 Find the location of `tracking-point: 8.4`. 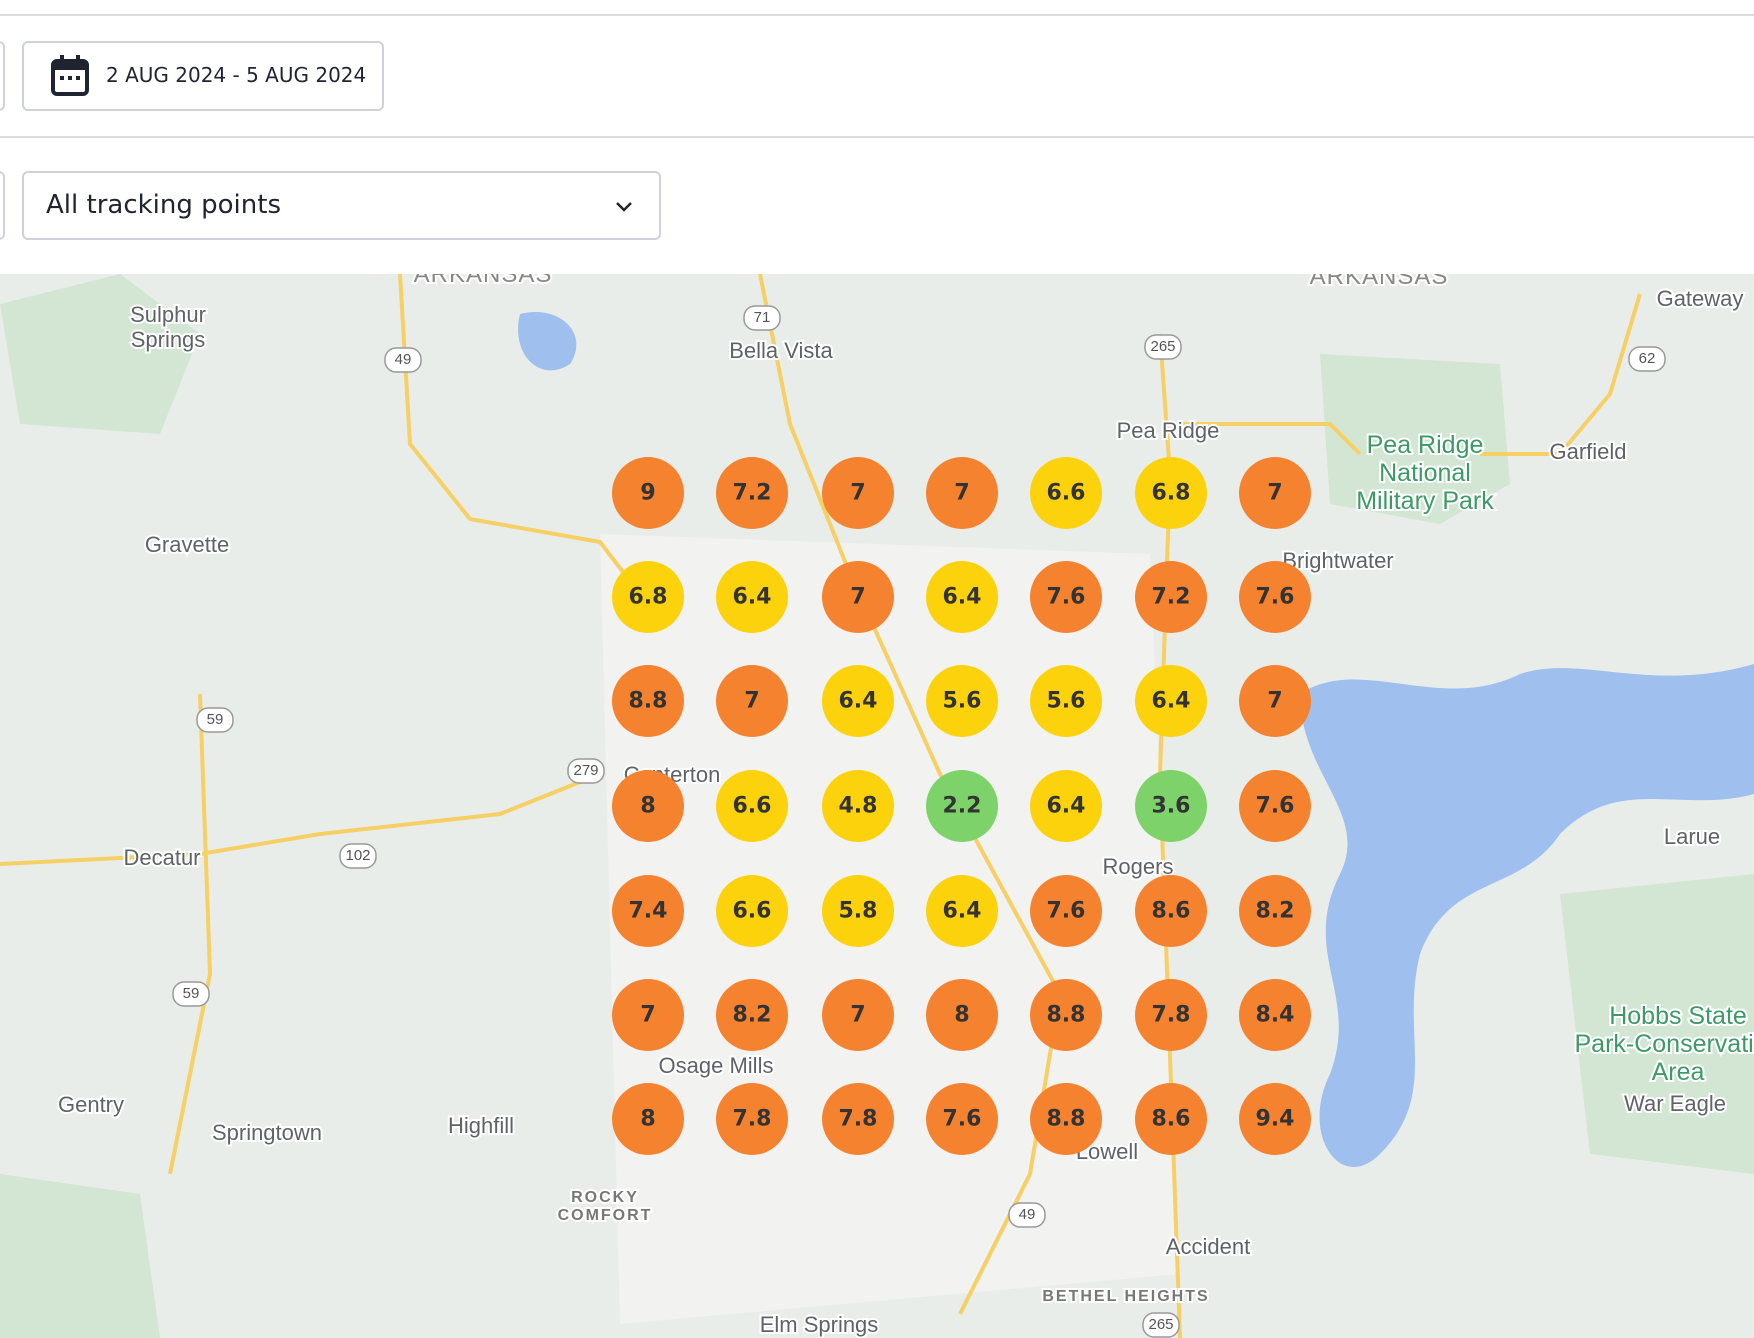

tracking-point: 8.4 is located at coordinates (1275, 1015).